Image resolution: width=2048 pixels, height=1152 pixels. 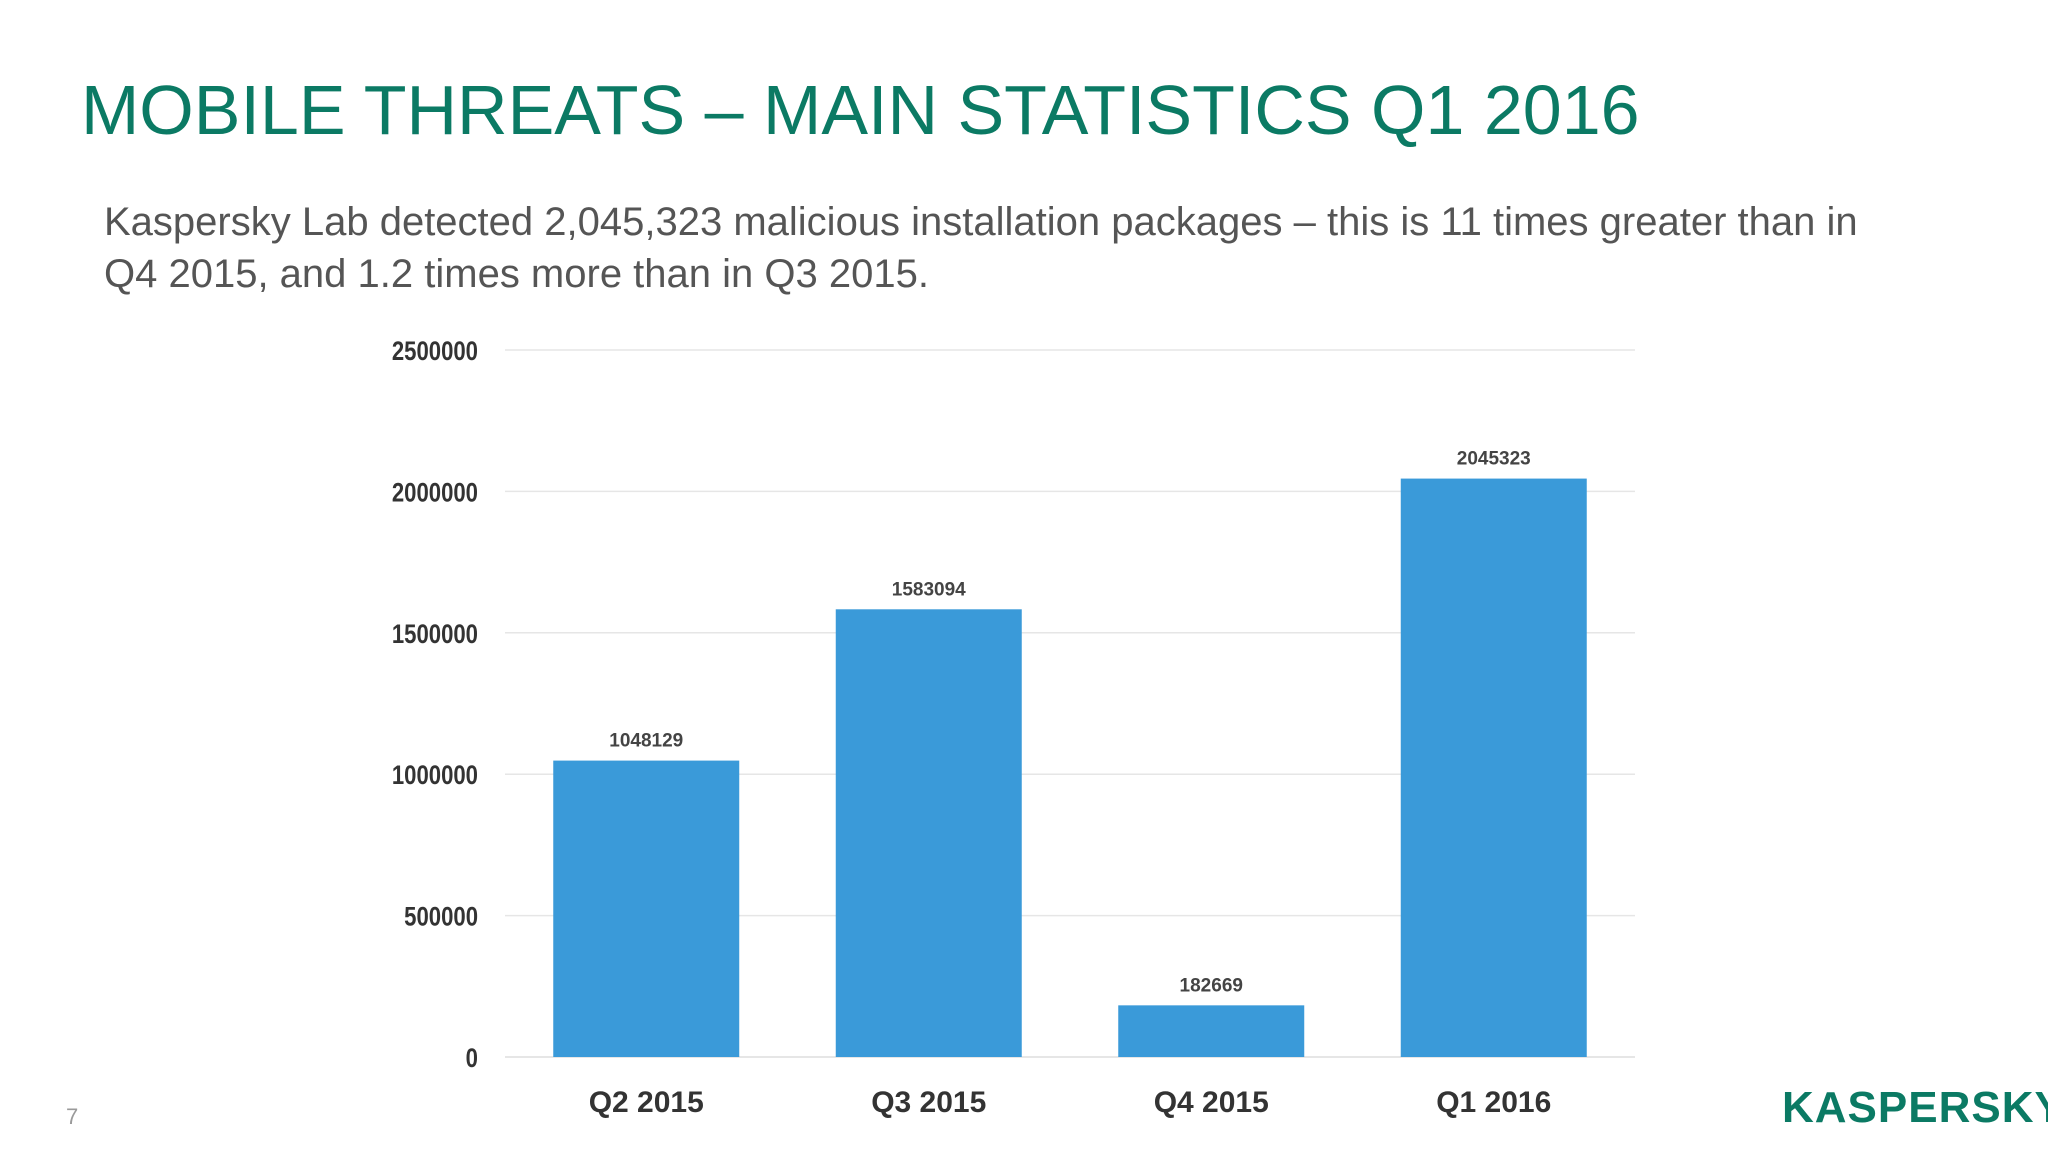 I want to click on data-label: 1048129, so click(x=646, y=741).